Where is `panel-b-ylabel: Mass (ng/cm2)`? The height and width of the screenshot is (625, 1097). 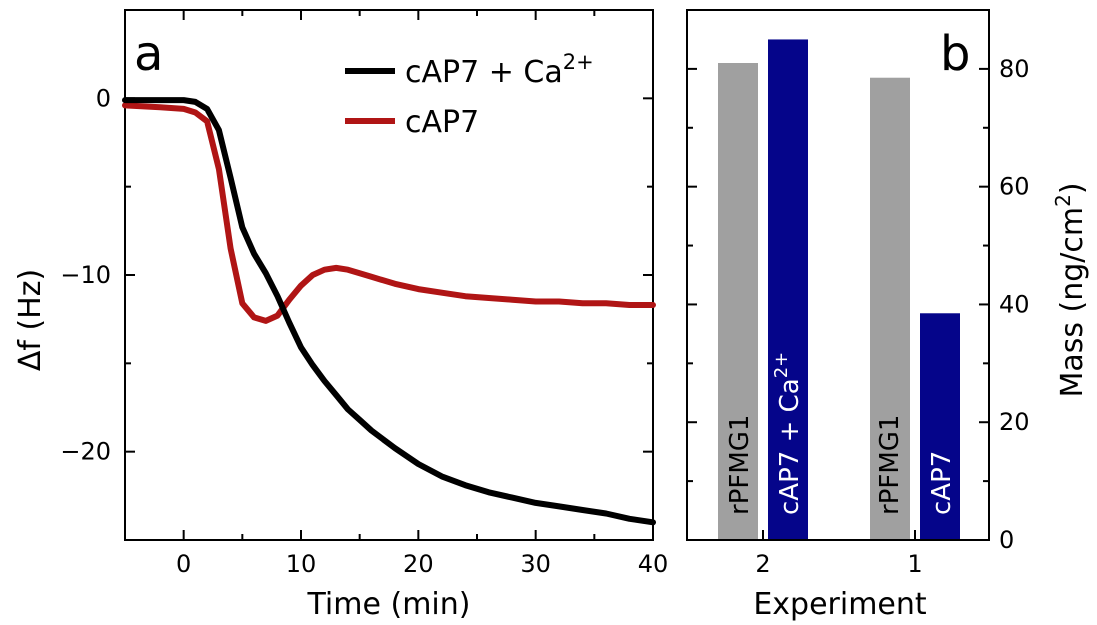
panel-b-ylabel: Mass (ng/cm2) is located at coordinates (1070, 289).